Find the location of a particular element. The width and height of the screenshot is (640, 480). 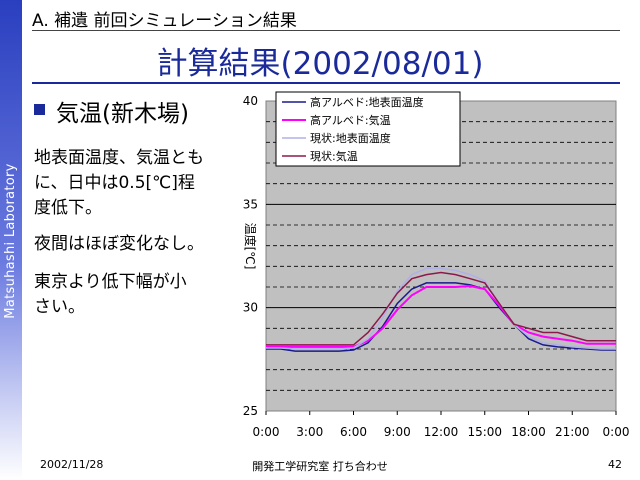

sidebar-band: Matsuhashi Laboratory is located at coordinates (11, 240).